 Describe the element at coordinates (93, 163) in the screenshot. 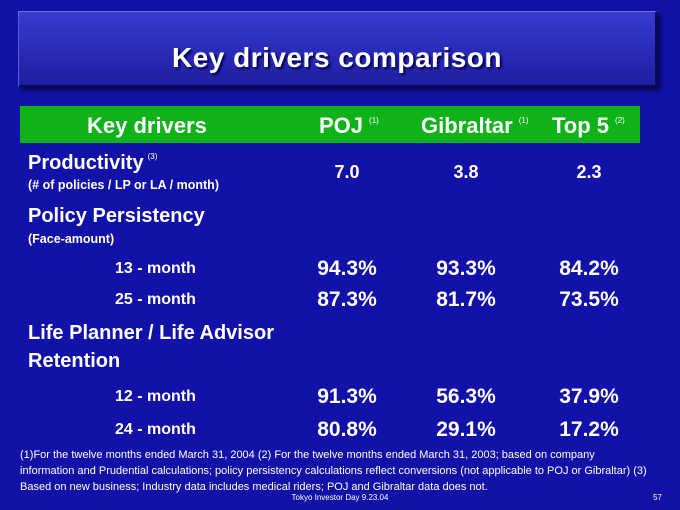

I see `productivity-label: Productivity (3)` at that location.